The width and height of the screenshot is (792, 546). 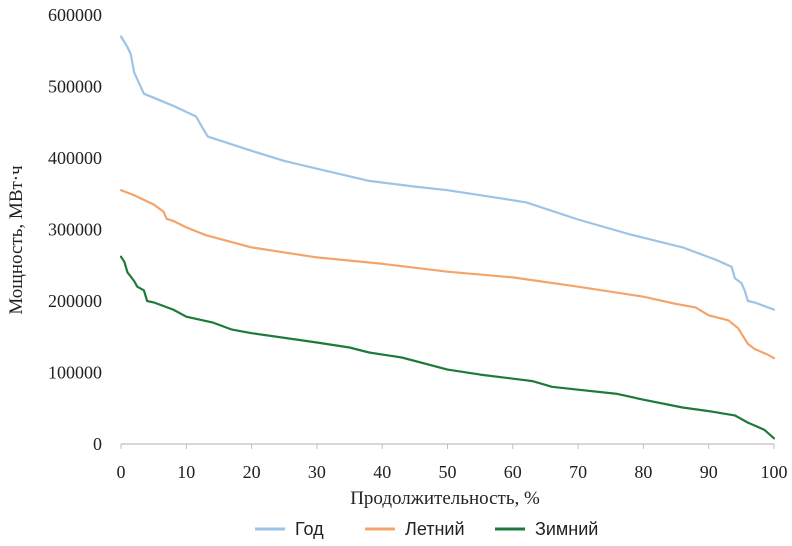 What do you see at coordinates (566, 529) in the screenshot?
I see `legend-label: Зимний` at bounding box center [566, 529].